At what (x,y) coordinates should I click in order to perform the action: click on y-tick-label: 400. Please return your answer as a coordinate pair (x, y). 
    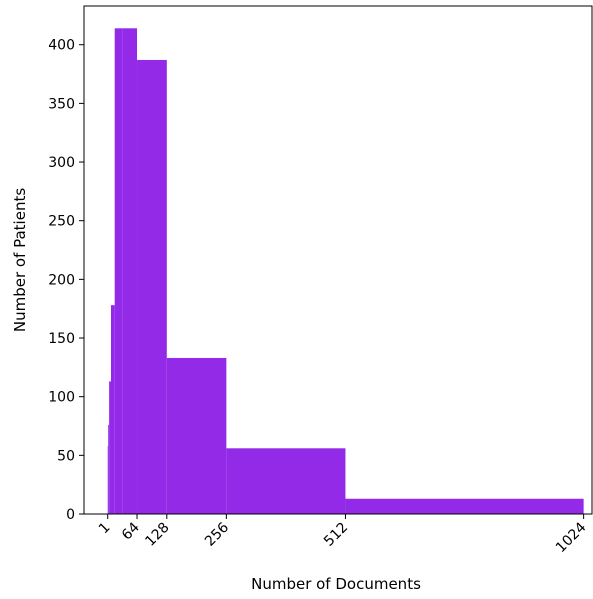
    Looking at the image, I should click on (61, 46).